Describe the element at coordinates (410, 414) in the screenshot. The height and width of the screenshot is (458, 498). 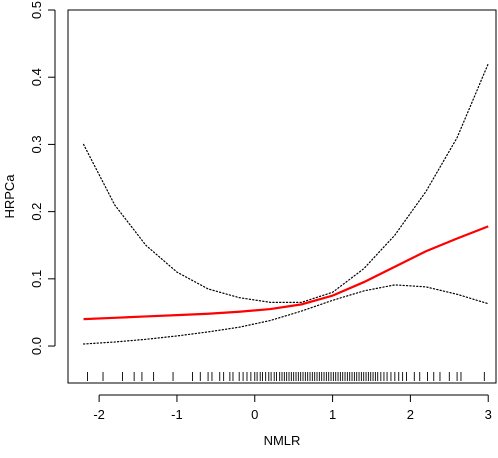
I see `x-tick-label: 2` at that location.